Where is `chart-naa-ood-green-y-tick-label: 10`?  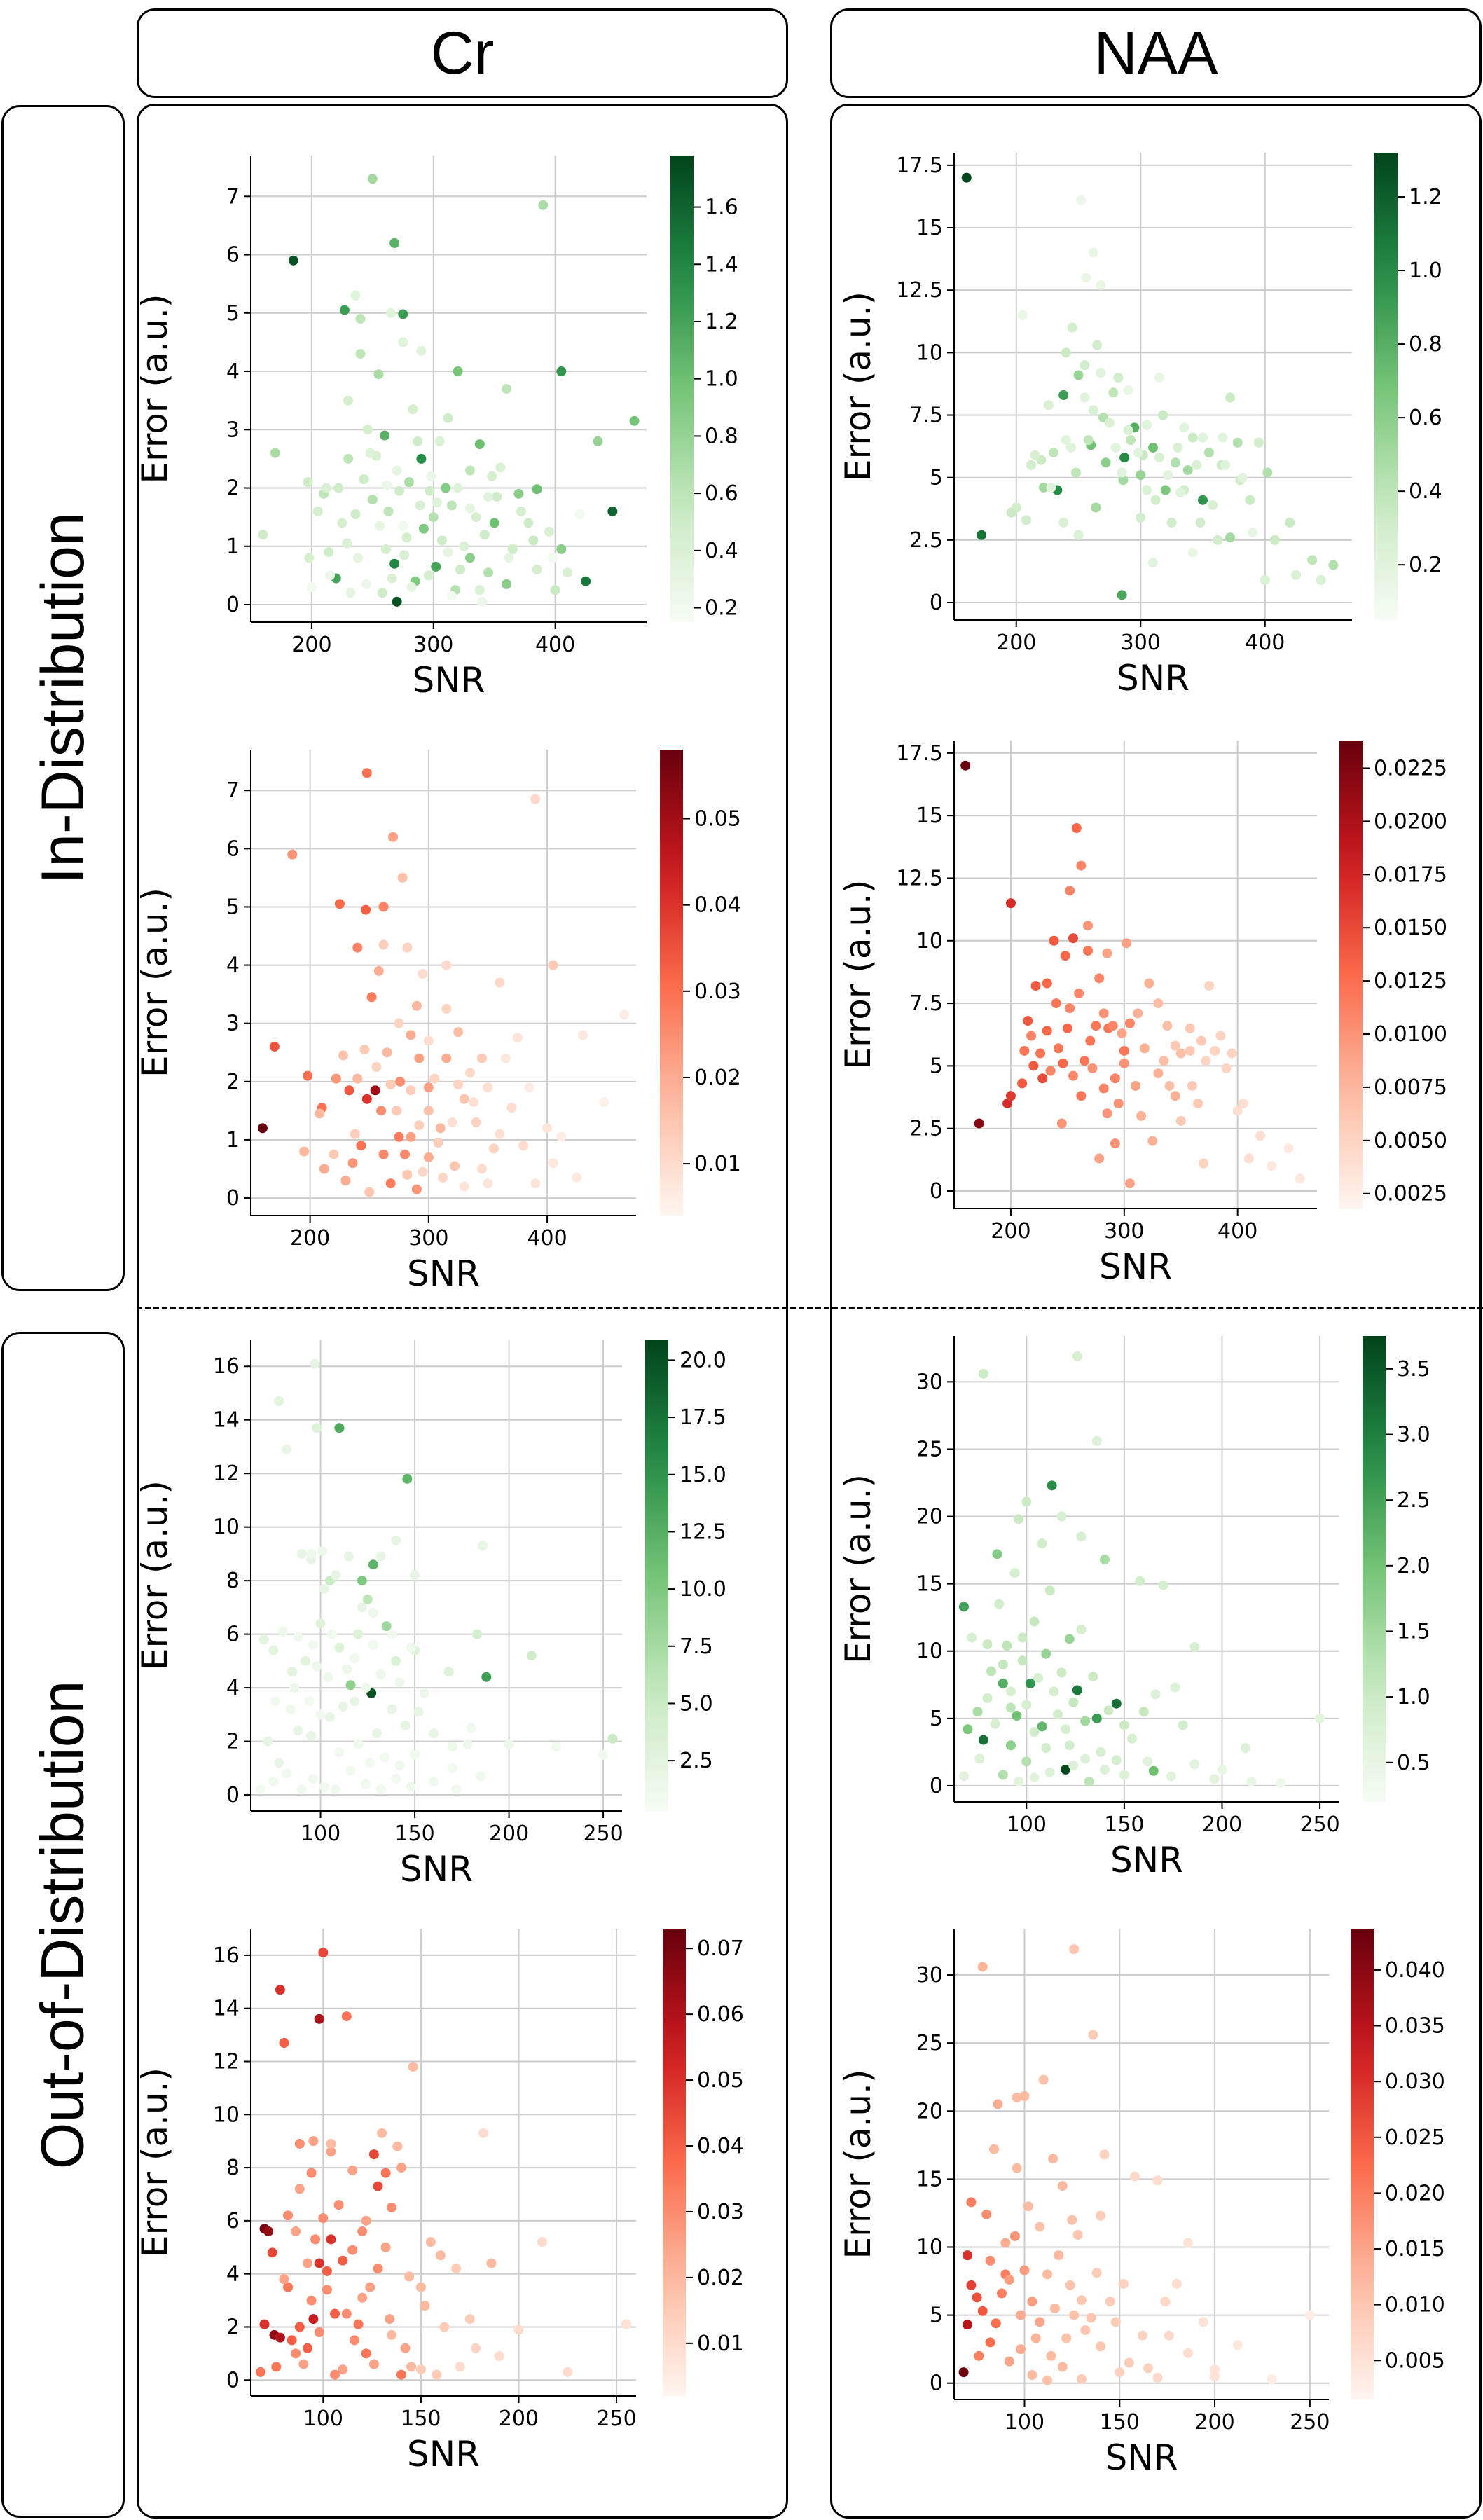 chart-naa-ood-green-y-tick-label: 10 is located at coordinates (929, 1651).